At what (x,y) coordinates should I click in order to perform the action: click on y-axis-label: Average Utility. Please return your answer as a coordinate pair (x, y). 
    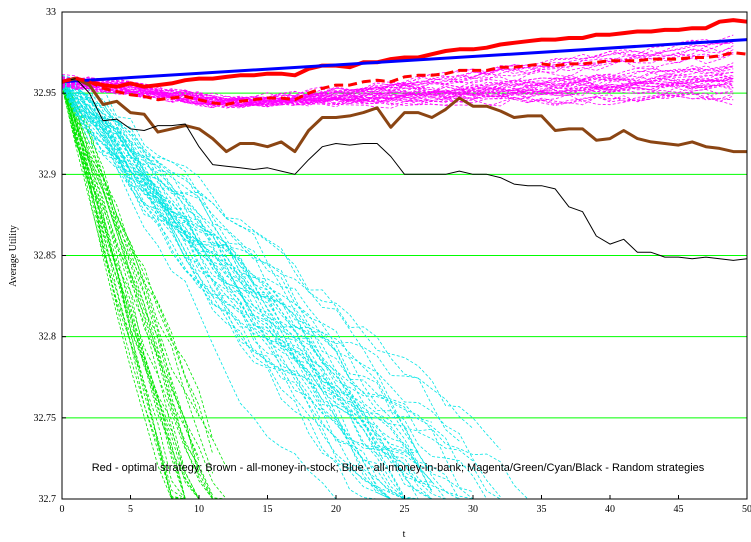
    Looking at the image, I should click on (13, 256).